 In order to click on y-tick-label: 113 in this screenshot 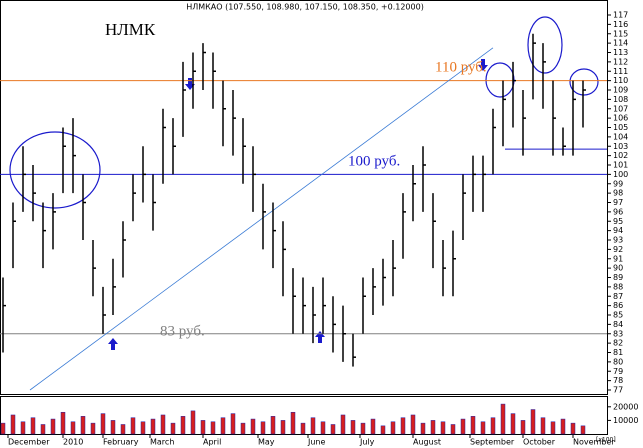, I will do `click(620, 52)`.